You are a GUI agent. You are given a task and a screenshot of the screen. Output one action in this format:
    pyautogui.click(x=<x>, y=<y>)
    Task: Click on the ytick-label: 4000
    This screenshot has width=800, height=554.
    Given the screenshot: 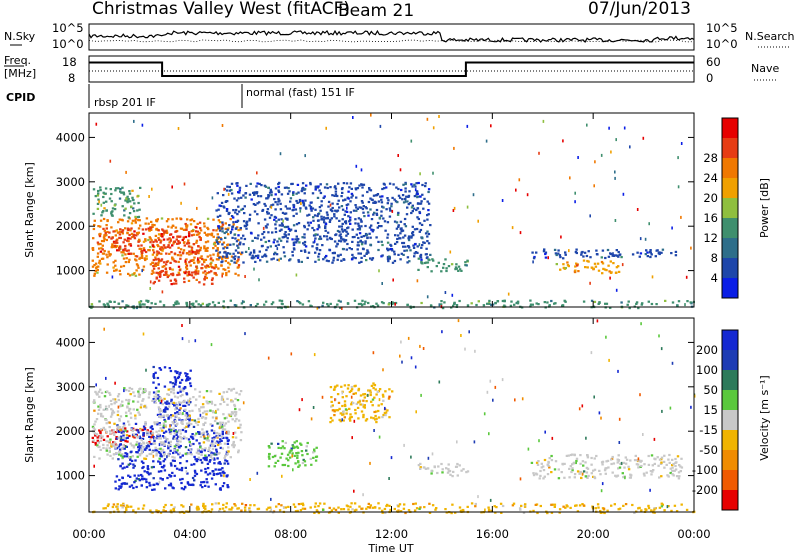 What is the action you would take?
    pyautogui.click(x=70, y=342)
    